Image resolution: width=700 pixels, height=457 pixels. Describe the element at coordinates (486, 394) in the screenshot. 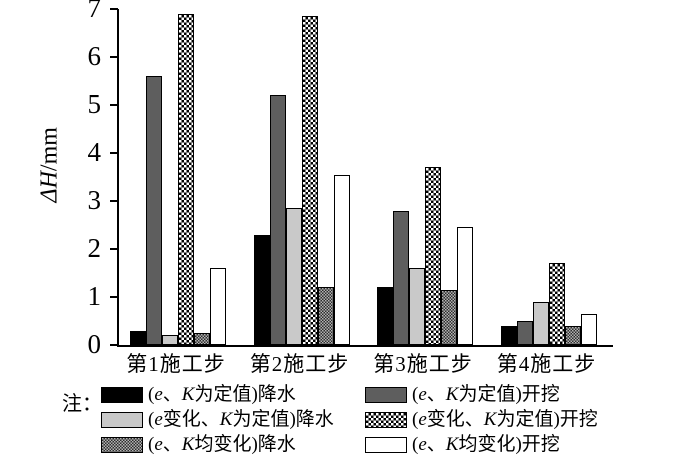

I see `legend-label: (e、K为定值)开挖` at that location.